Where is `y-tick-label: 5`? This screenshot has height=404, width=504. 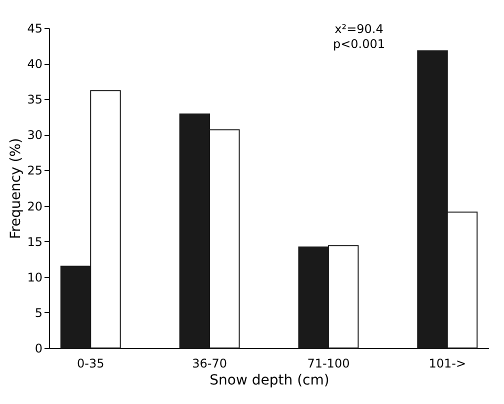
y-tick-label: 5 is located at coordinates (38, 313).